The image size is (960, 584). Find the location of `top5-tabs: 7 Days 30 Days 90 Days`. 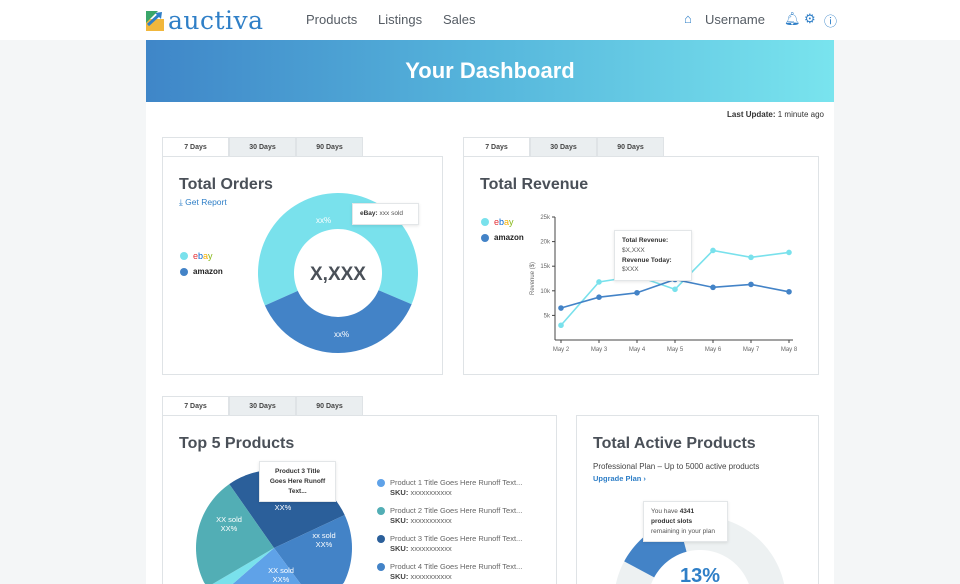

top5-tabs: 7 Days 30 Days 90 Days is located at coordinates (262, 405).